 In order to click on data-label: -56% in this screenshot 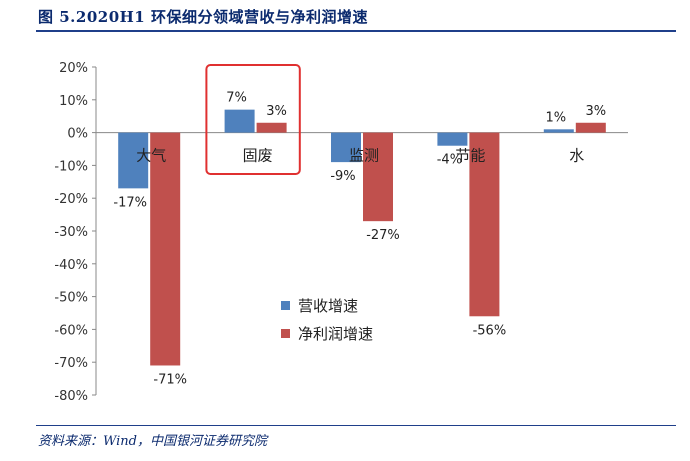, I will do `click(490, 330)`.